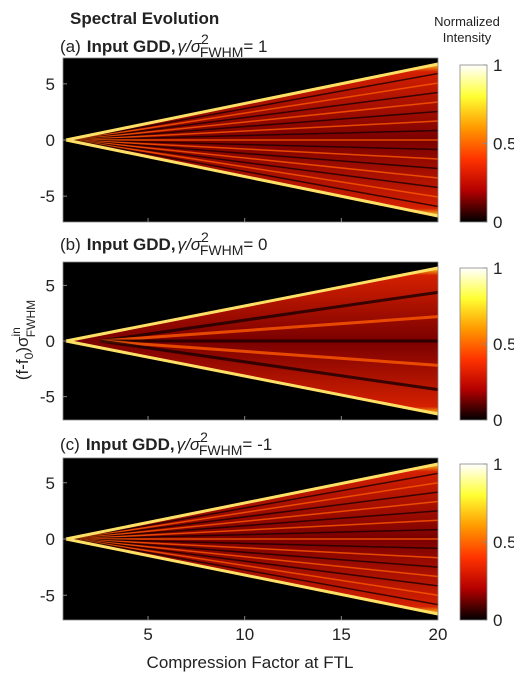 The height and width of the screenshot is (673, 514). I want to click on panel-title: (c) Input GDD, γ/σ2 FWHM= -1, so click(166, 443).